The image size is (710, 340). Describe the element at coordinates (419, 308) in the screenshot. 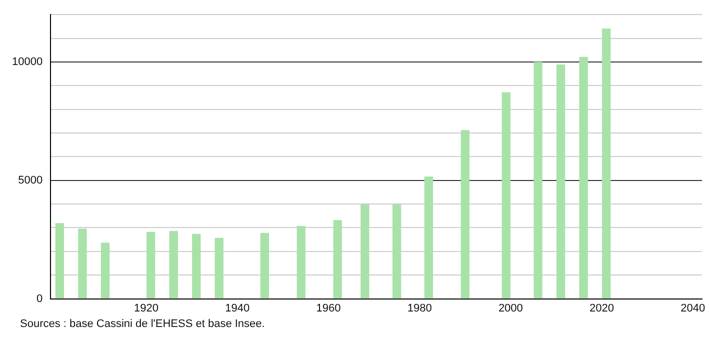

I see `x-tick-label: 1980` at that location.